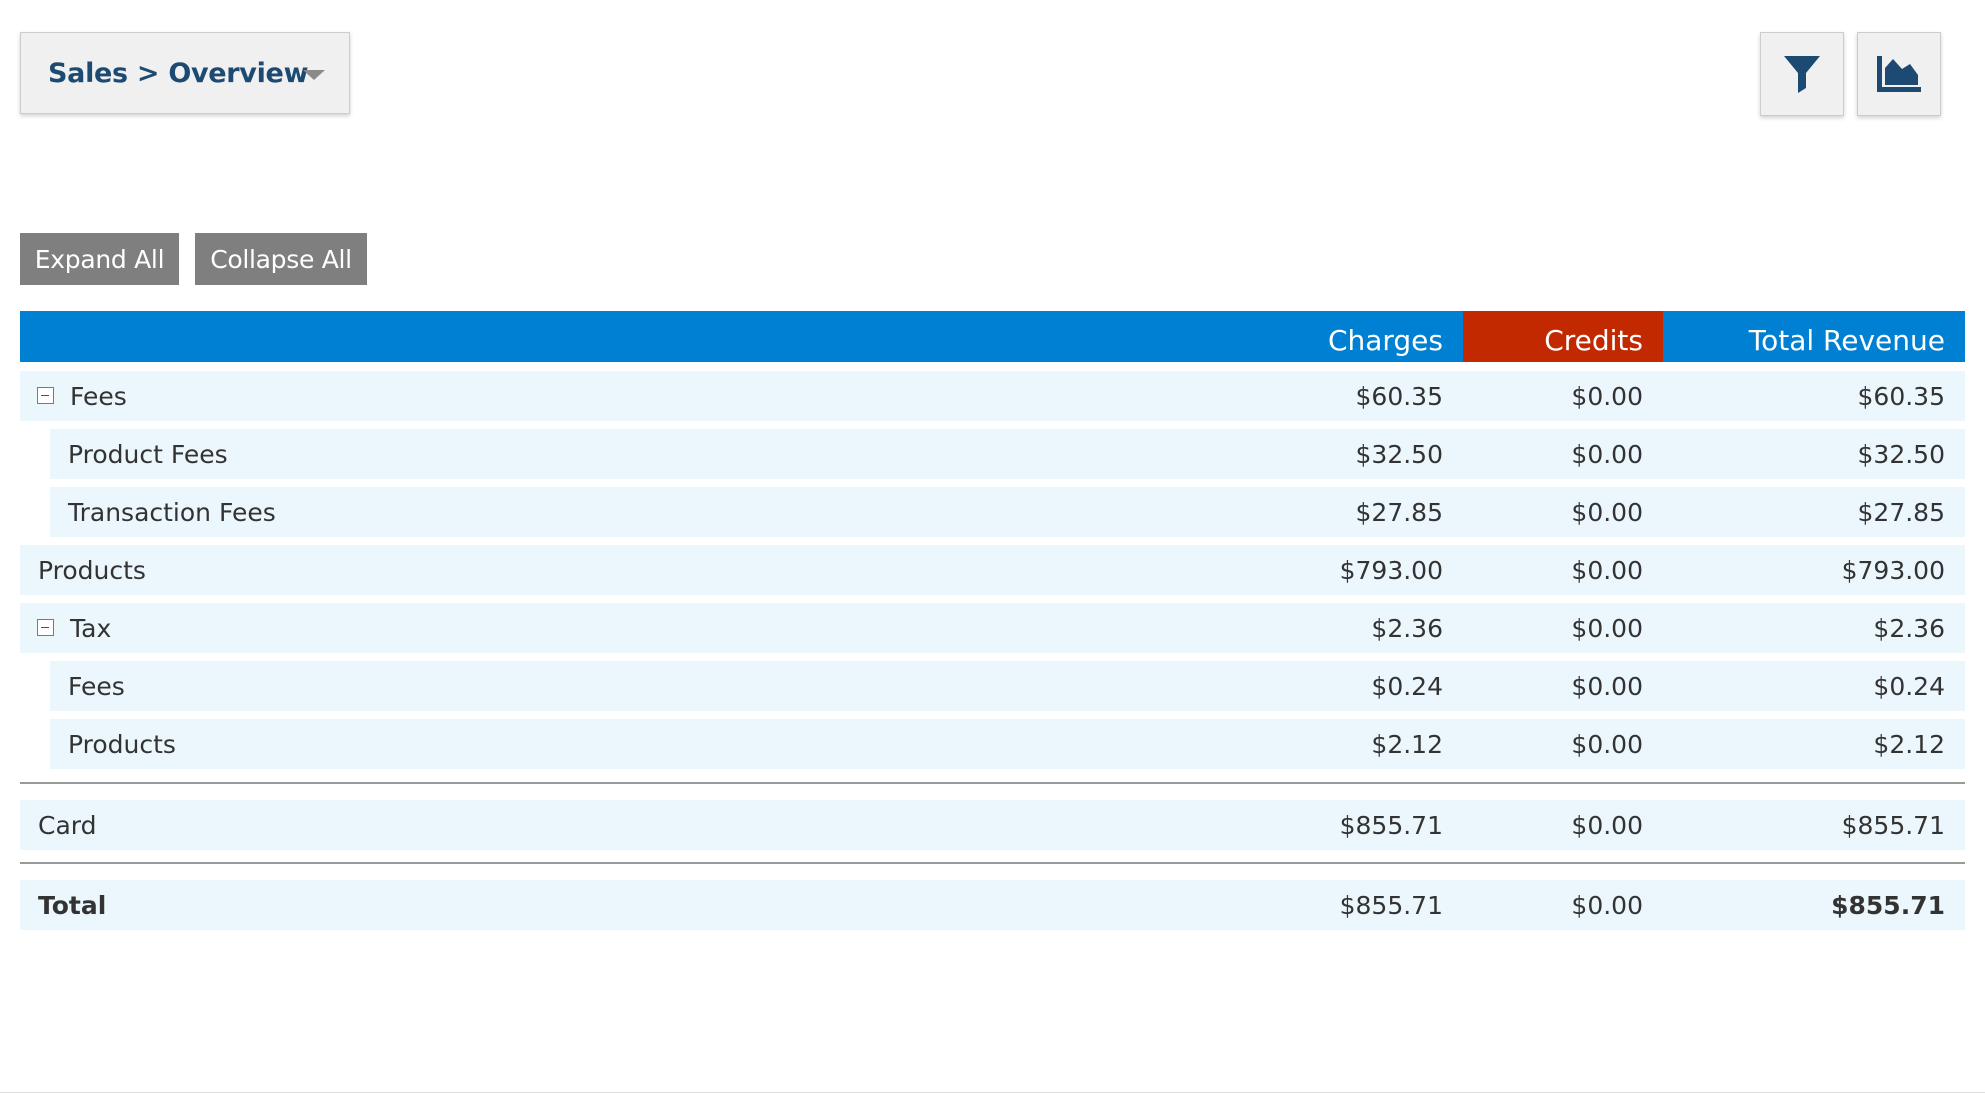  I want to click on breadcrumb: Sales > Overview, so click(178, 73).